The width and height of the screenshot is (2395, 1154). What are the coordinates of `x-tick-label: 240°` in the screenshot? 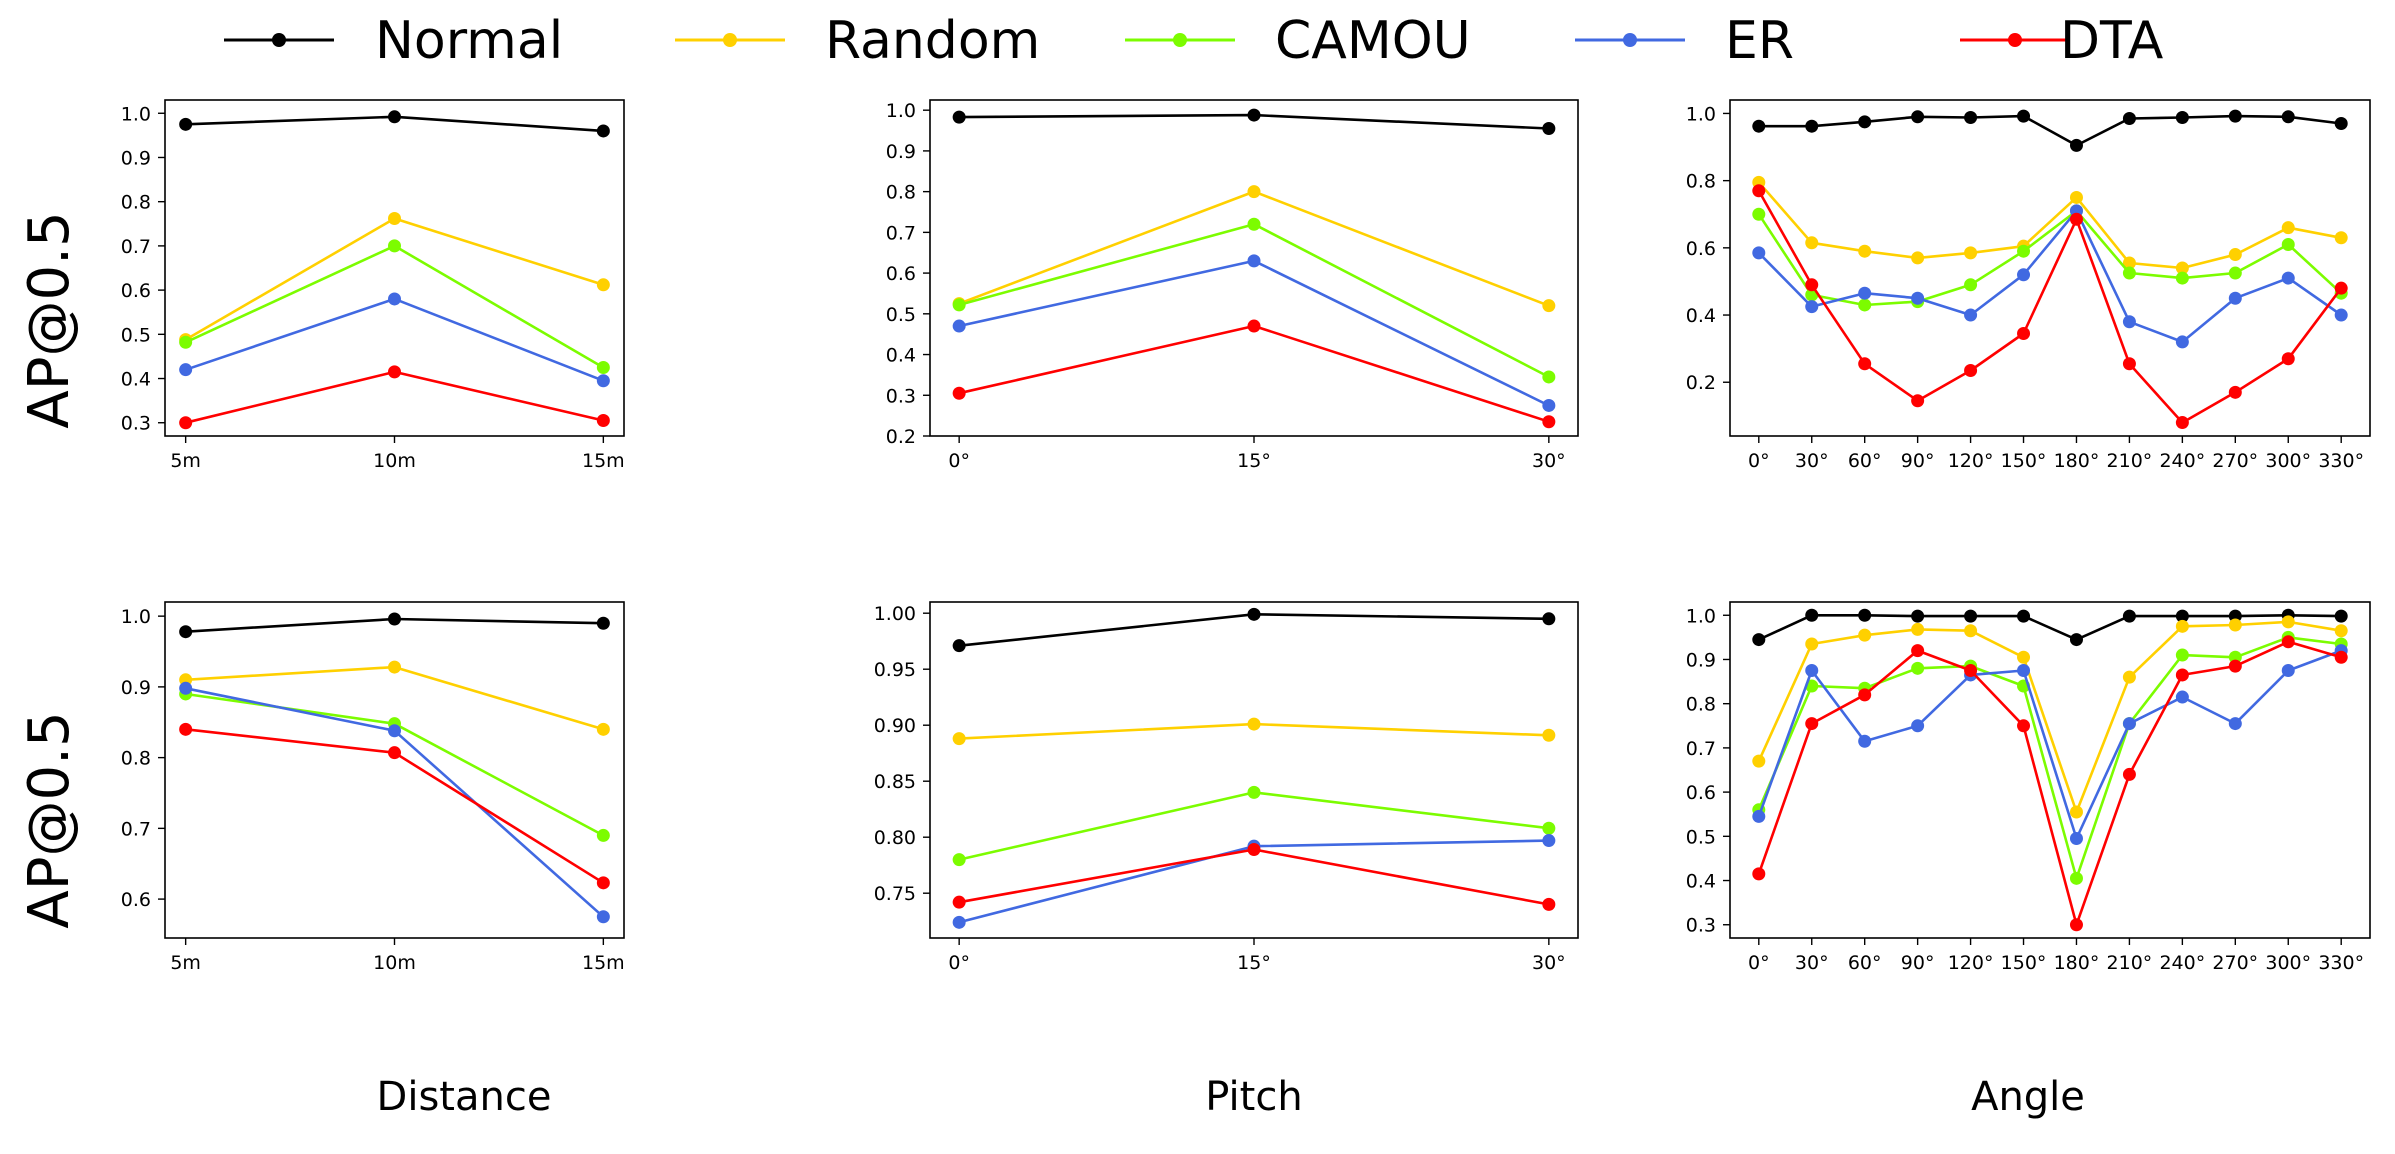 It's located at (2182, 461).